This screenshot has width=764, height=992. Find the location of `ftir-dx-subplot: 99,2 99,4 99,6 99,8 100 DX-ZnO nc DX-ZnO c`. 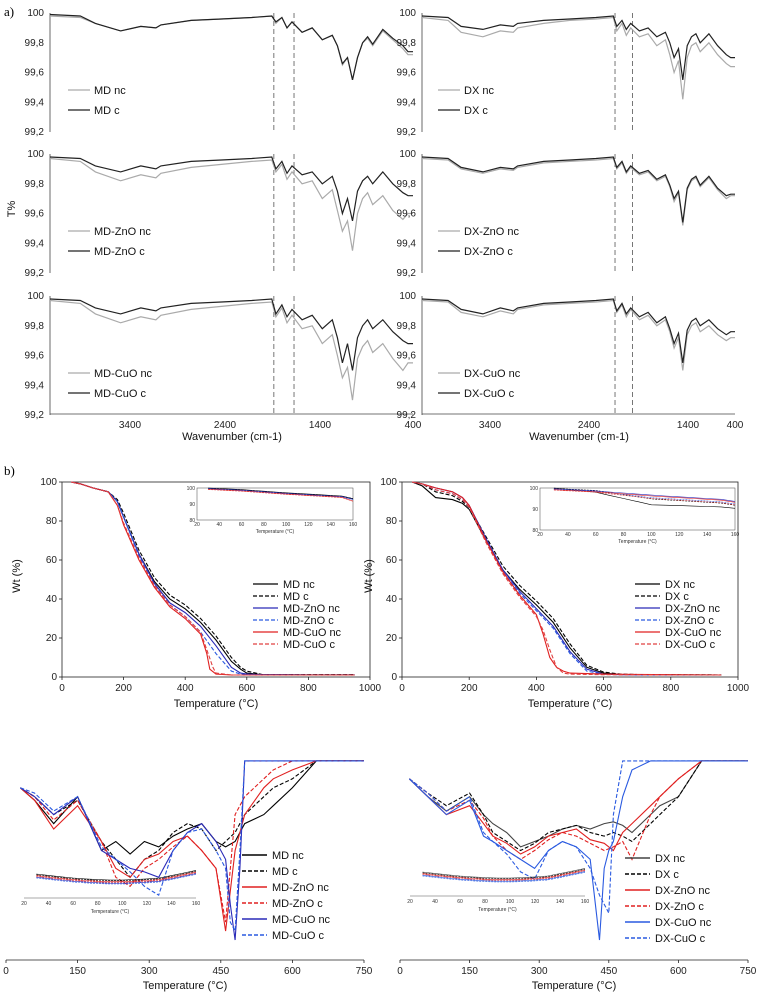

ftir-dx-subplot: 99,2 99,4 99,6 99,8 100 DX-ZnO nc DX-ZnO c is located at coordinates (566, 214).